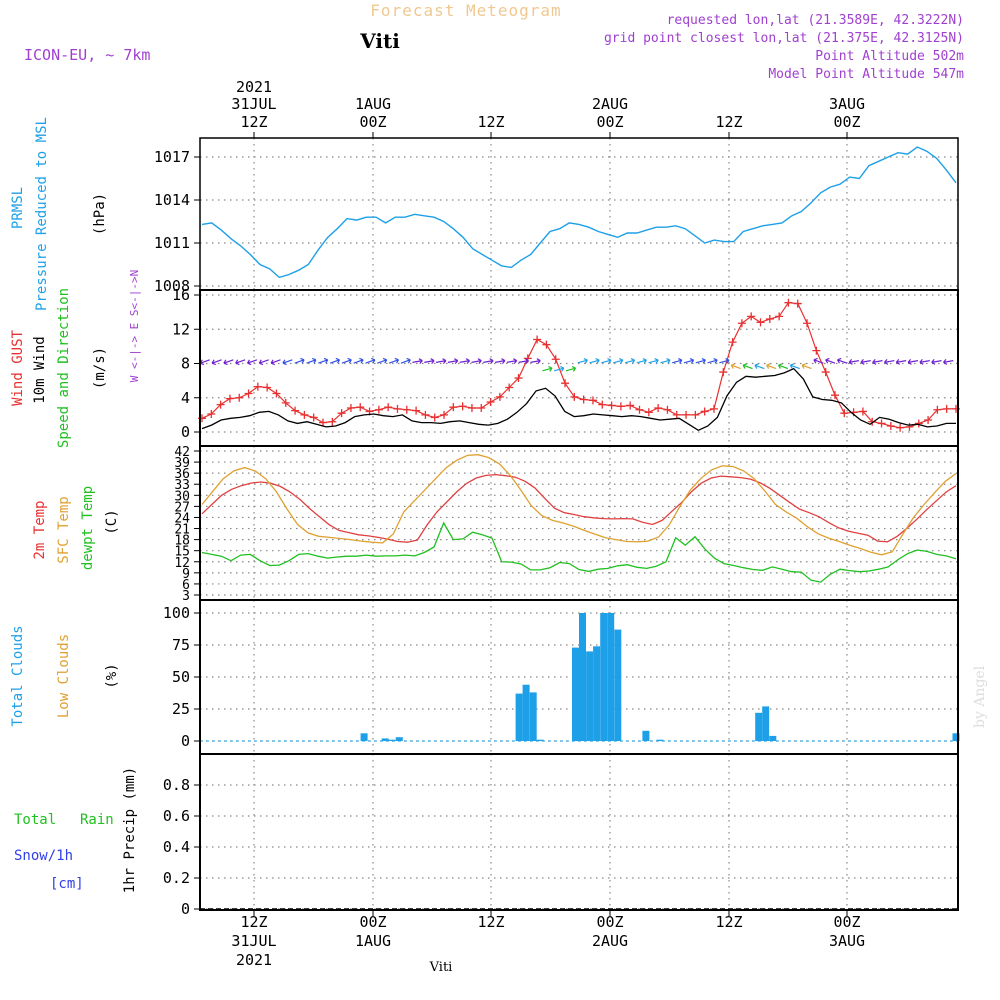 Image resolution: width=1000 pixels, height=1000 pixels. I want to click on precip-snow-unit-label: [cm], so click(67, 884).